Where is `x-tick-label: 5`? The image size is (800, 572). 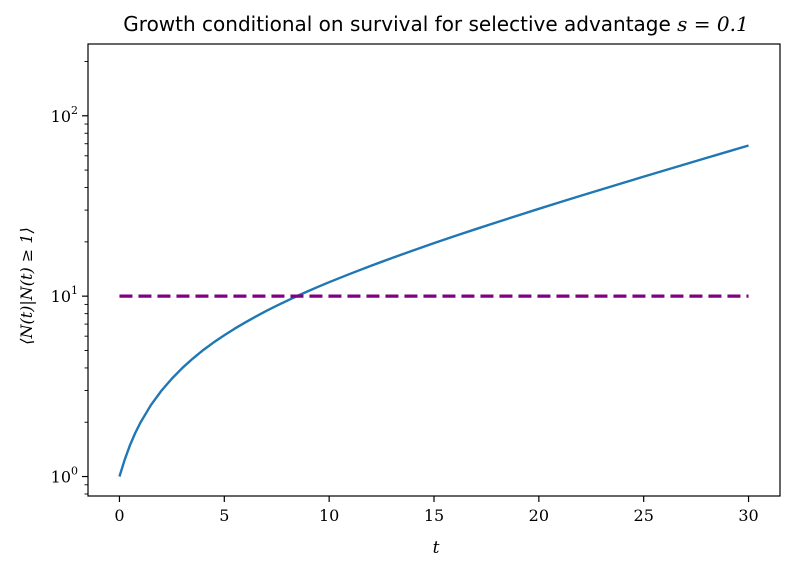
x-tick-label: 5 is located at coordinates (224, 515).